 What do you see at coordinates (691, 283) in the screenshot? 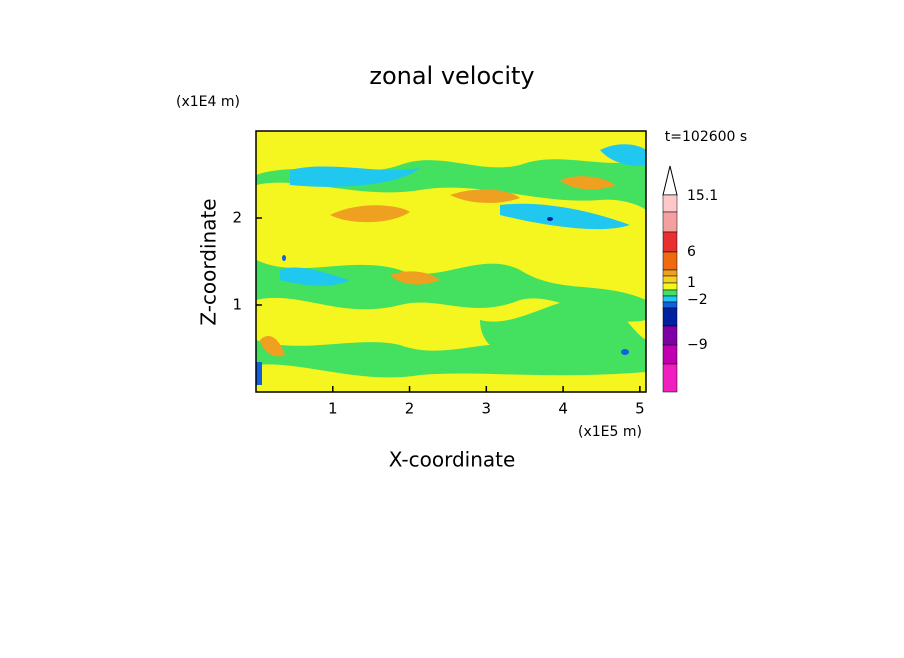
I see `colorbar-label: 1` at bounding box center [691, 283].